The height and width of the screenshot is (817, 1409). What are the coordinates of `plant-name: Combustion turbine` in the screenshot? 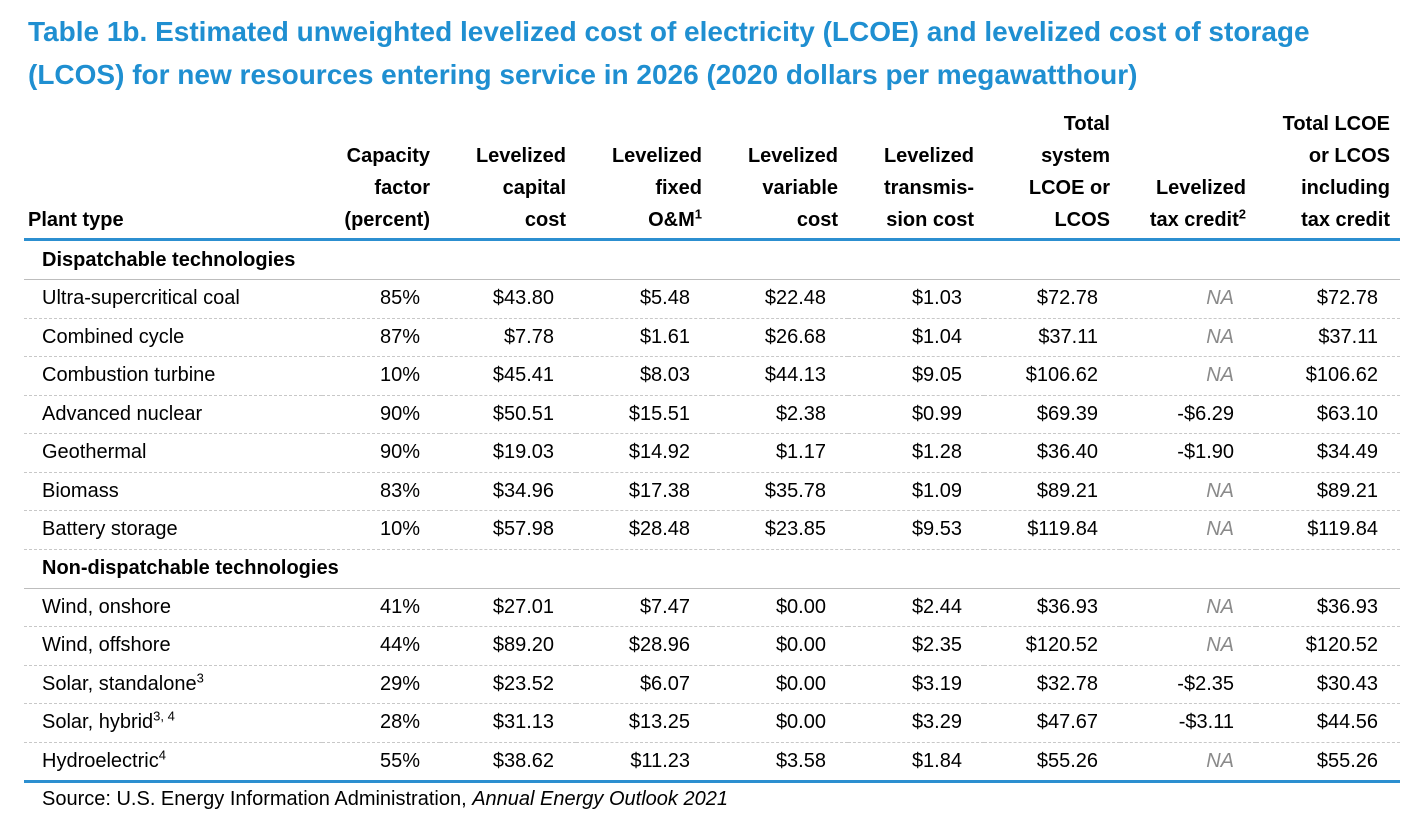 It's located at (129, 375).